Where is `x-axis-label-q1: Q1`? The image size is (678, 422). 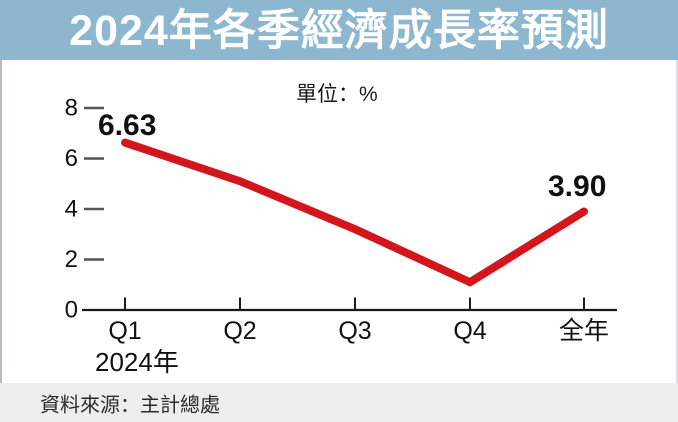 x-axis-label-q1: Q1 is located at coordinates (124, 331).